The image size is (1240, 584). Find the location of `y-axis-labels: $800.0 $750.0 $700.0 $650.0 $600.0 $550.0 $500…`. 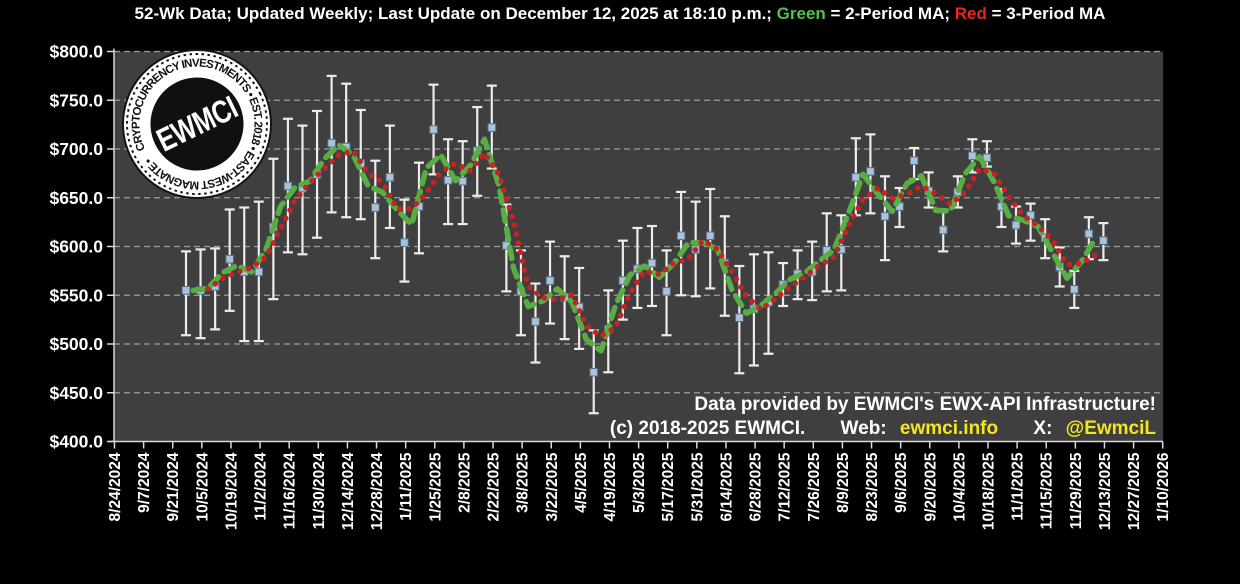

y-axis-labels: $800.0 $750.0 $700.0 $650.0 $600.0 $550.0 $500… is located at coordinates (76, 247).